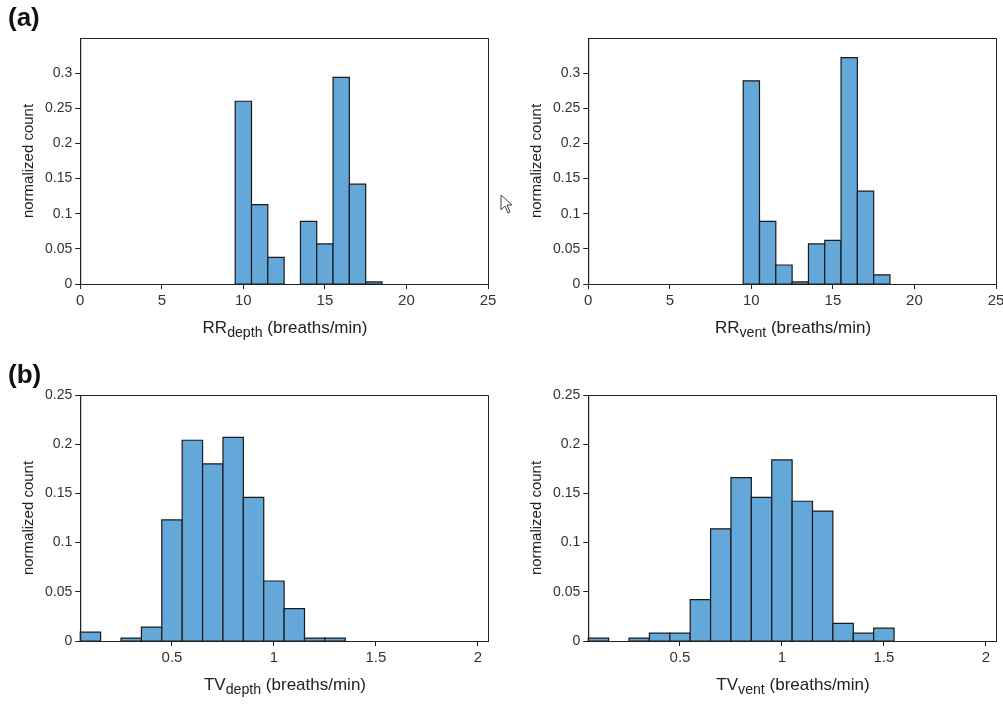 Image resolution: width=1003 pixels, height=724 pixels. I want to click on text: (b), so click(25, 374).